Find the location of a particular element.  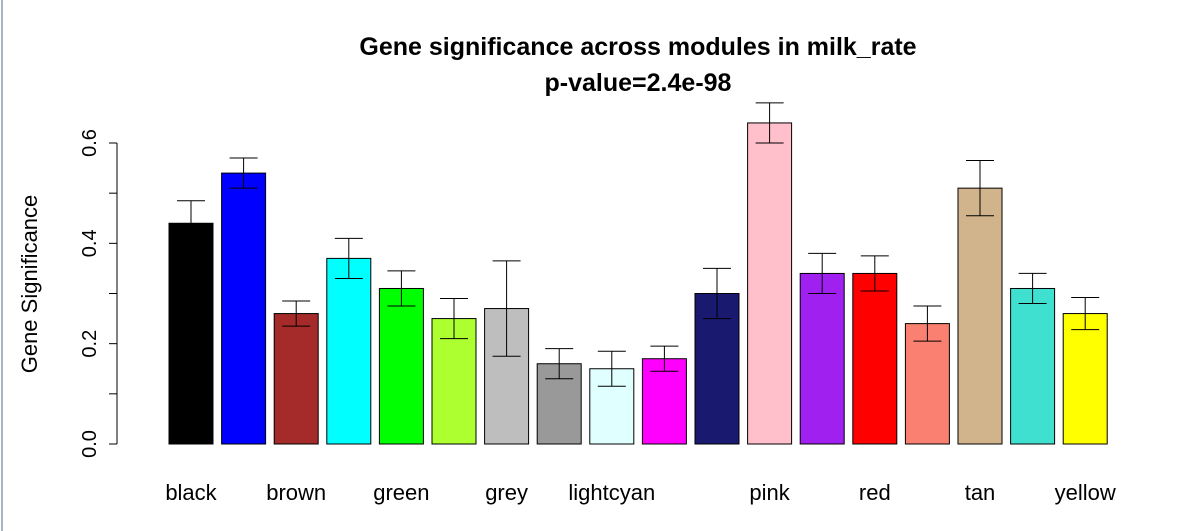

chart-subtitle: p-value=2.4e-98 is located at coordinates (638, 83).